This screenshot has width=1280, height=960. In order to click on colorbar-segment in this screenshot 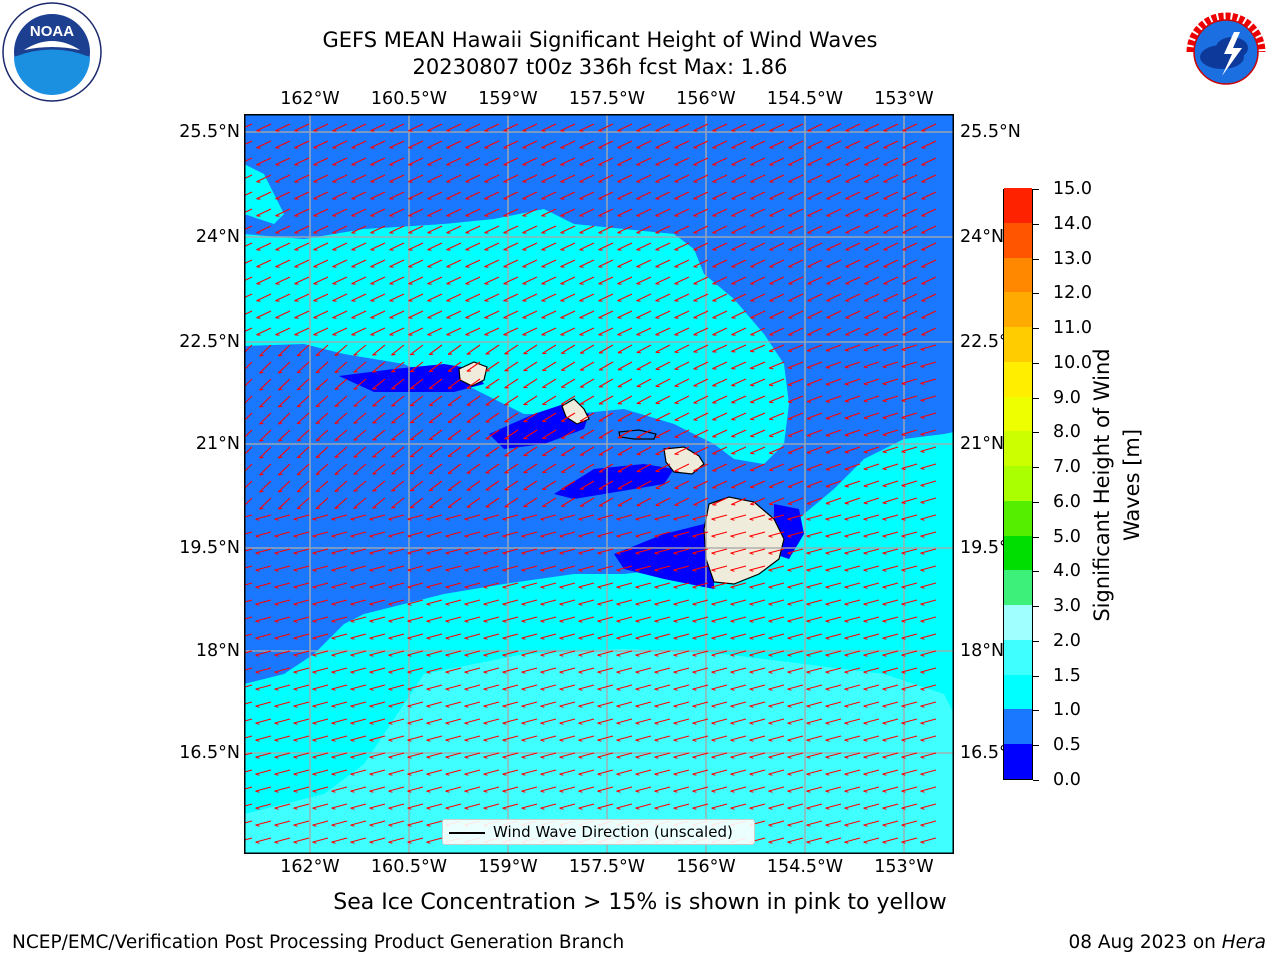, I will do `click(1018, 692)`.